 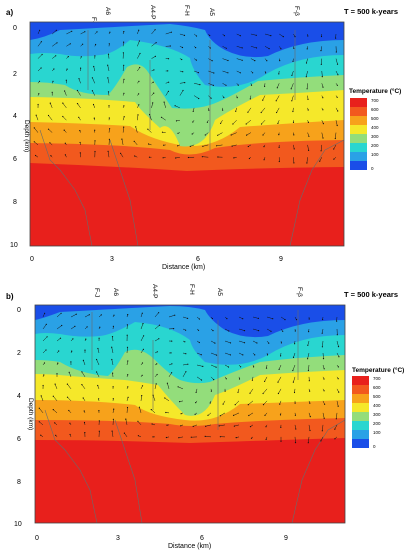 What do you see at coordinates (118, 538) in the screenshot?
I see `x-tick-label: 3` at bounding box center [118, 538].